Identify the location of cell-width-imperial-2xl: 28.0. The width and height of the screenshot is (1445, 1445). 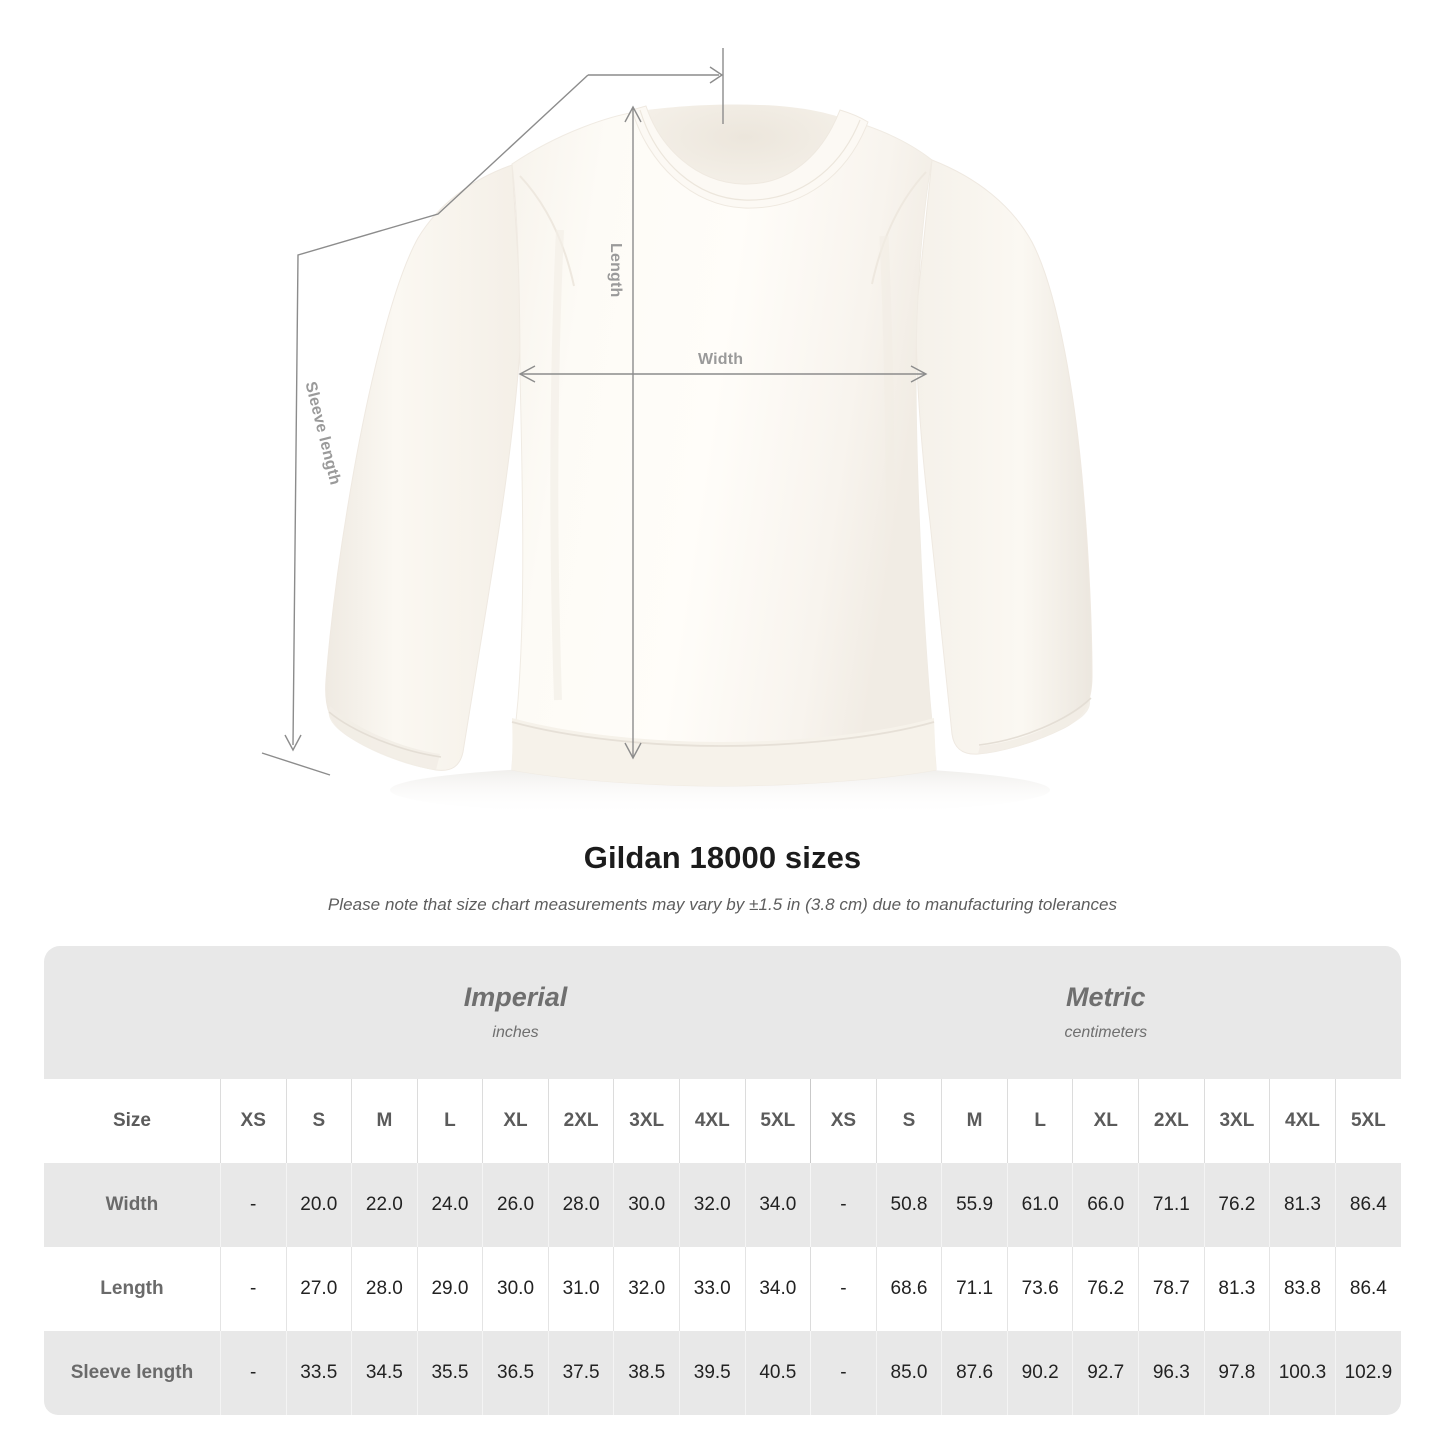
(580, 1205).